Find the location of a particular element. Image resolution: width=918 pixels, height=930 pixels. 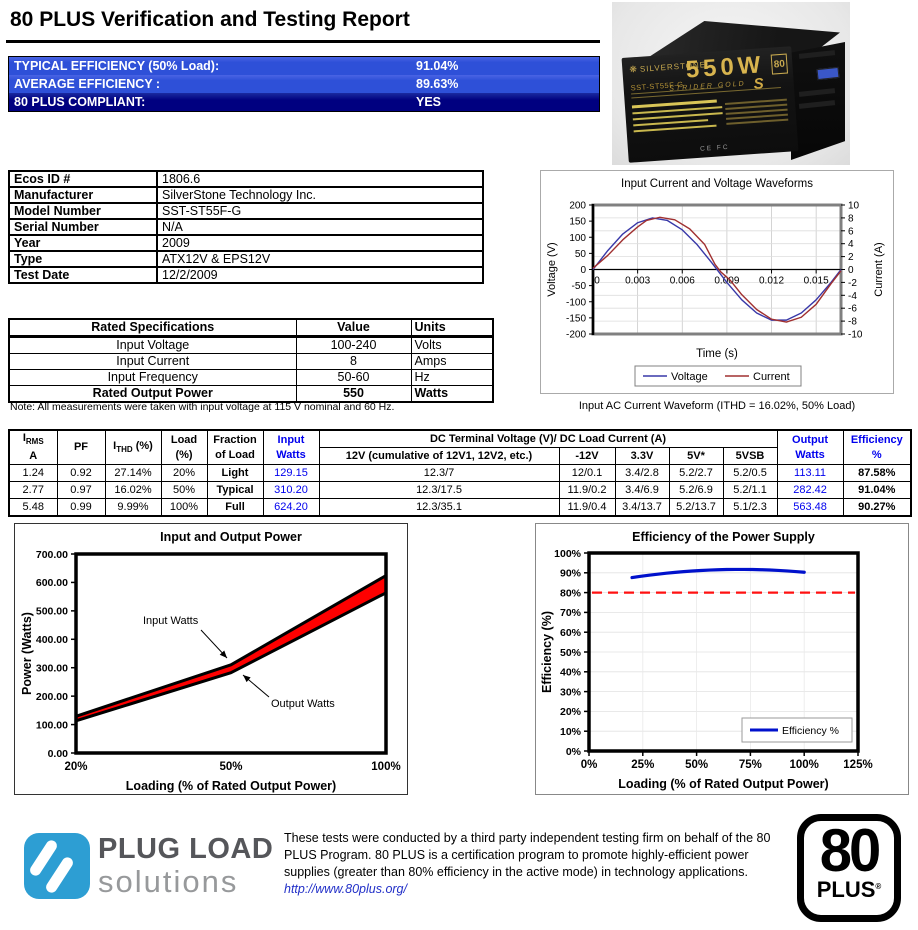

svg-text: 150 is located at coordinates (577, 222).